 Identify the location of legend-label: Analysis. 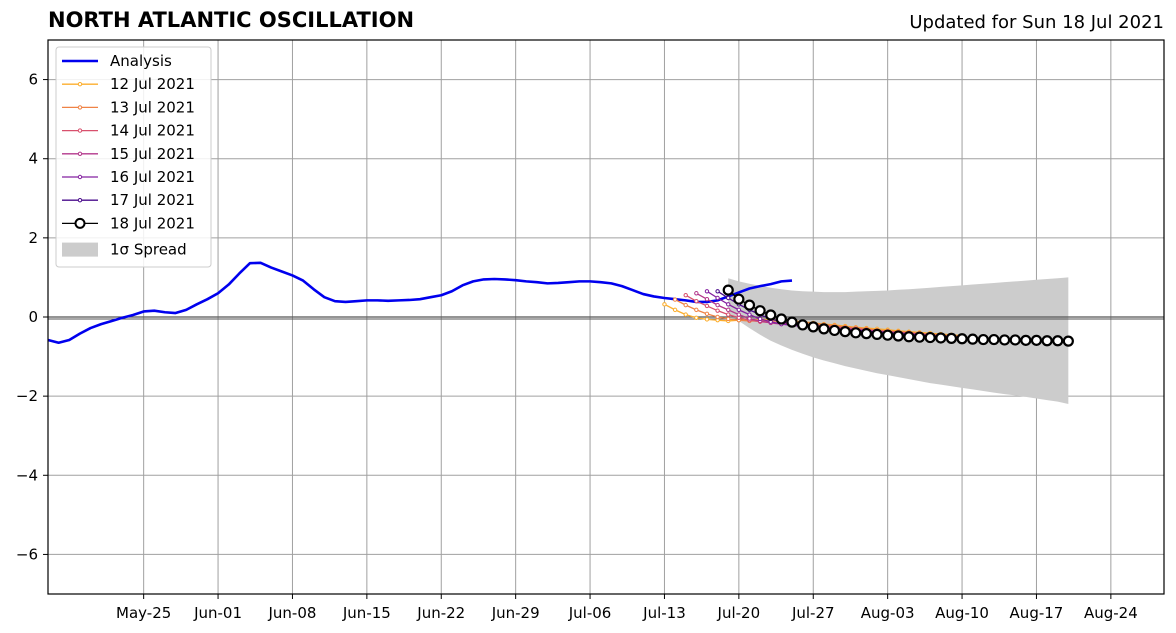
(141, 61).